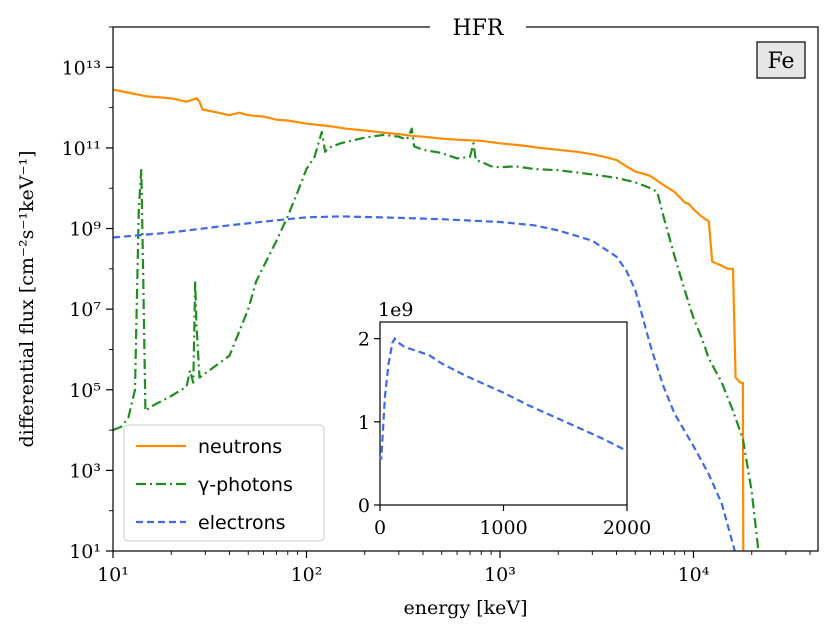  I want to click on legend: neutrons γ-photons electrons, so click(224, 483).